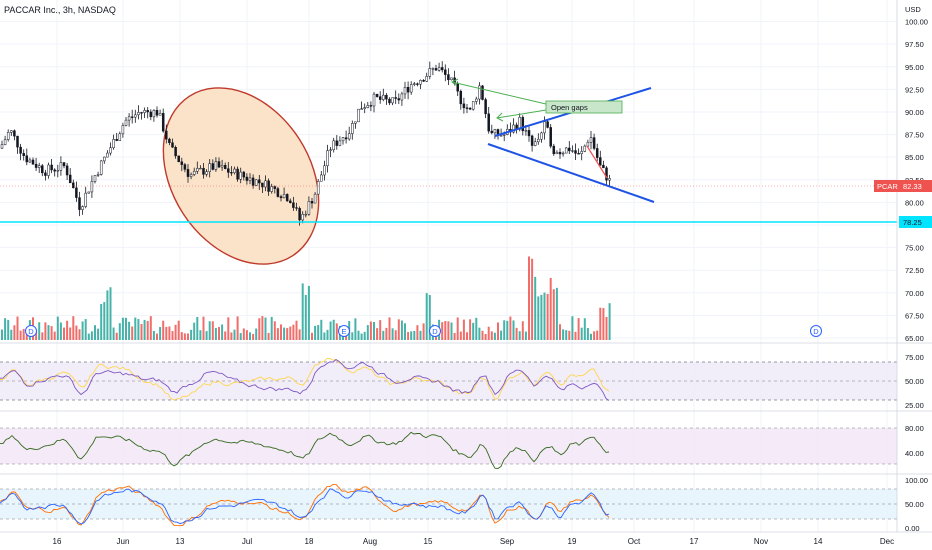 Image resolution: width=932 pixels, height=550 pixels. I want to click on support-price-value: 78.25, so click(912, 222).